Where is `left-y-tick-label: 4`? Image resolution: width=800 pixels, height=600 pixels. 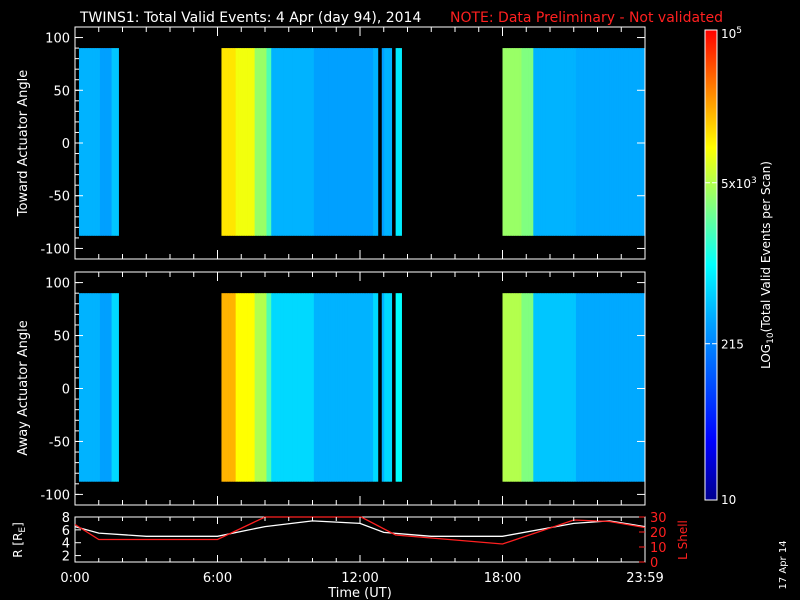
left-y-tick-label: 4 is located at coordinates (66, 544).